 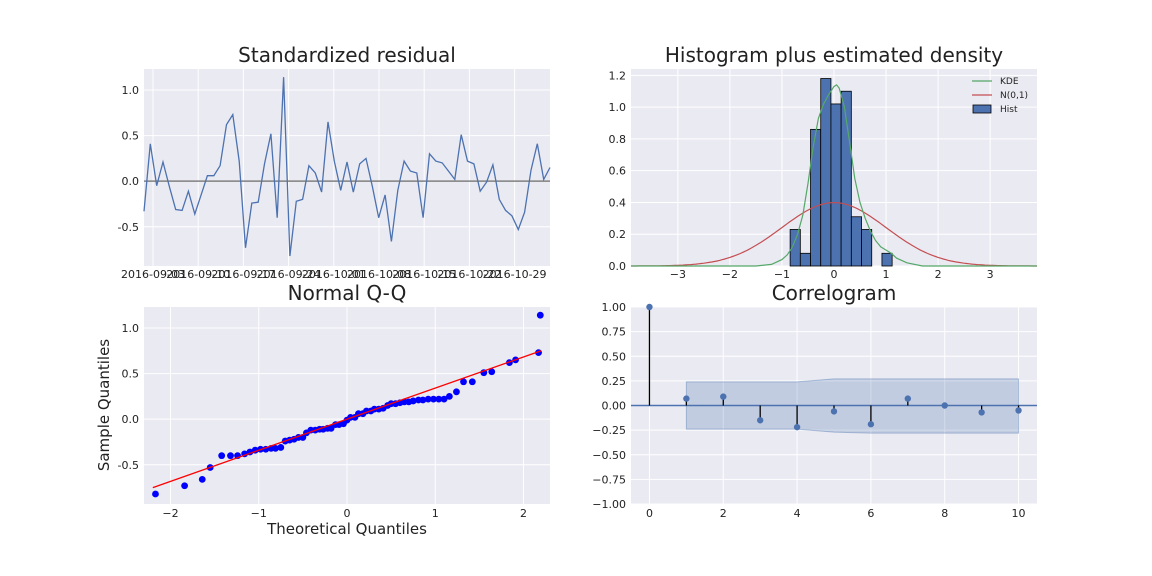 I want to click on x-axis-label: Theoretical Quantiles, so click(x=346, y=529).